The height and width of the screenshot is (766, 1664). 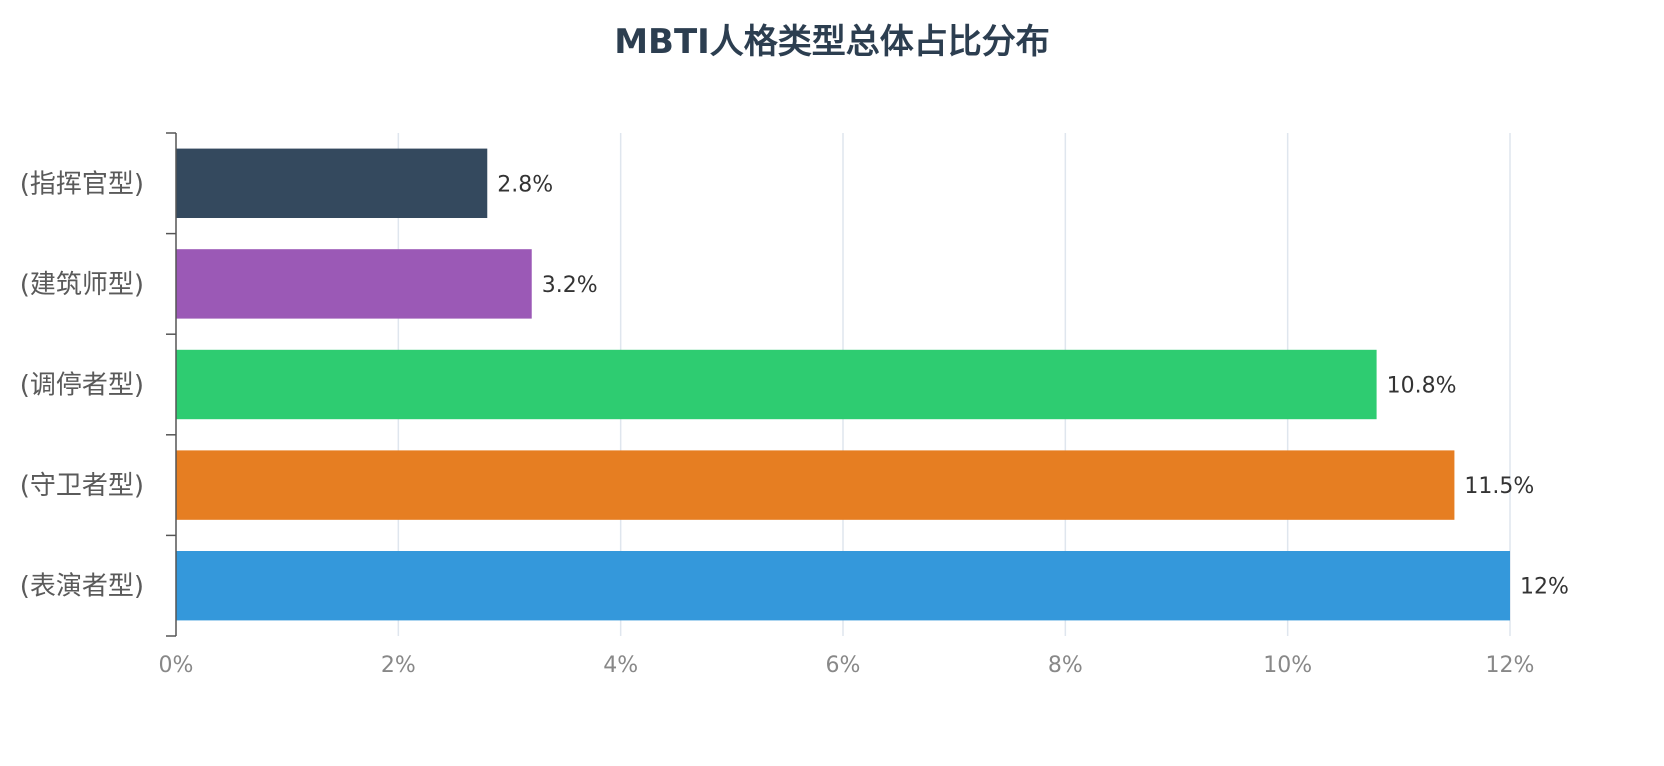 I want to click on data-label: 10.8%, so click(x=1422, y=386).